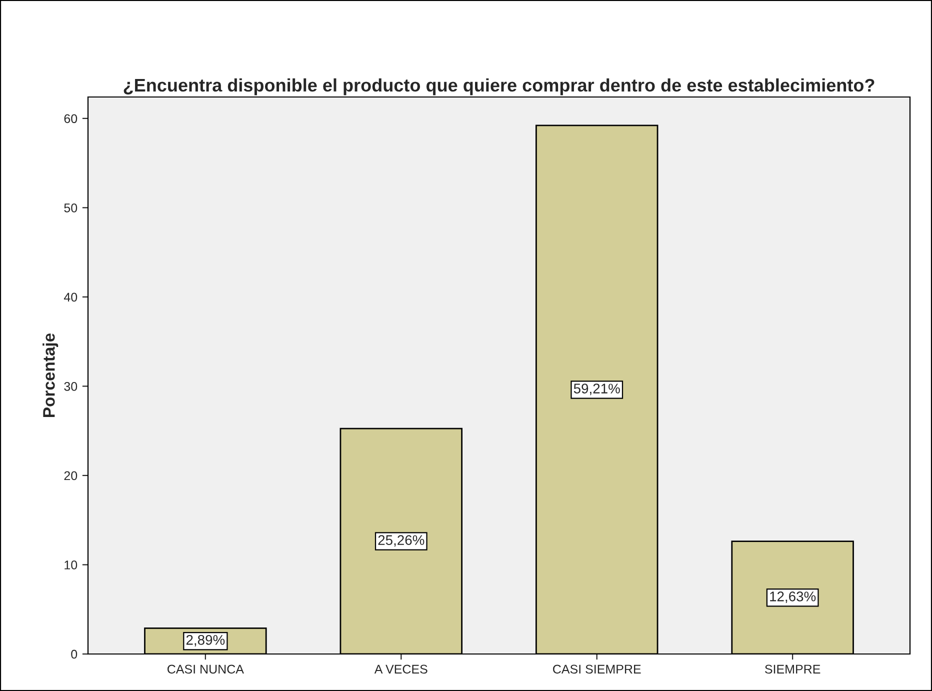  I want to click on y-tick-label: 60, so click(71, 119).